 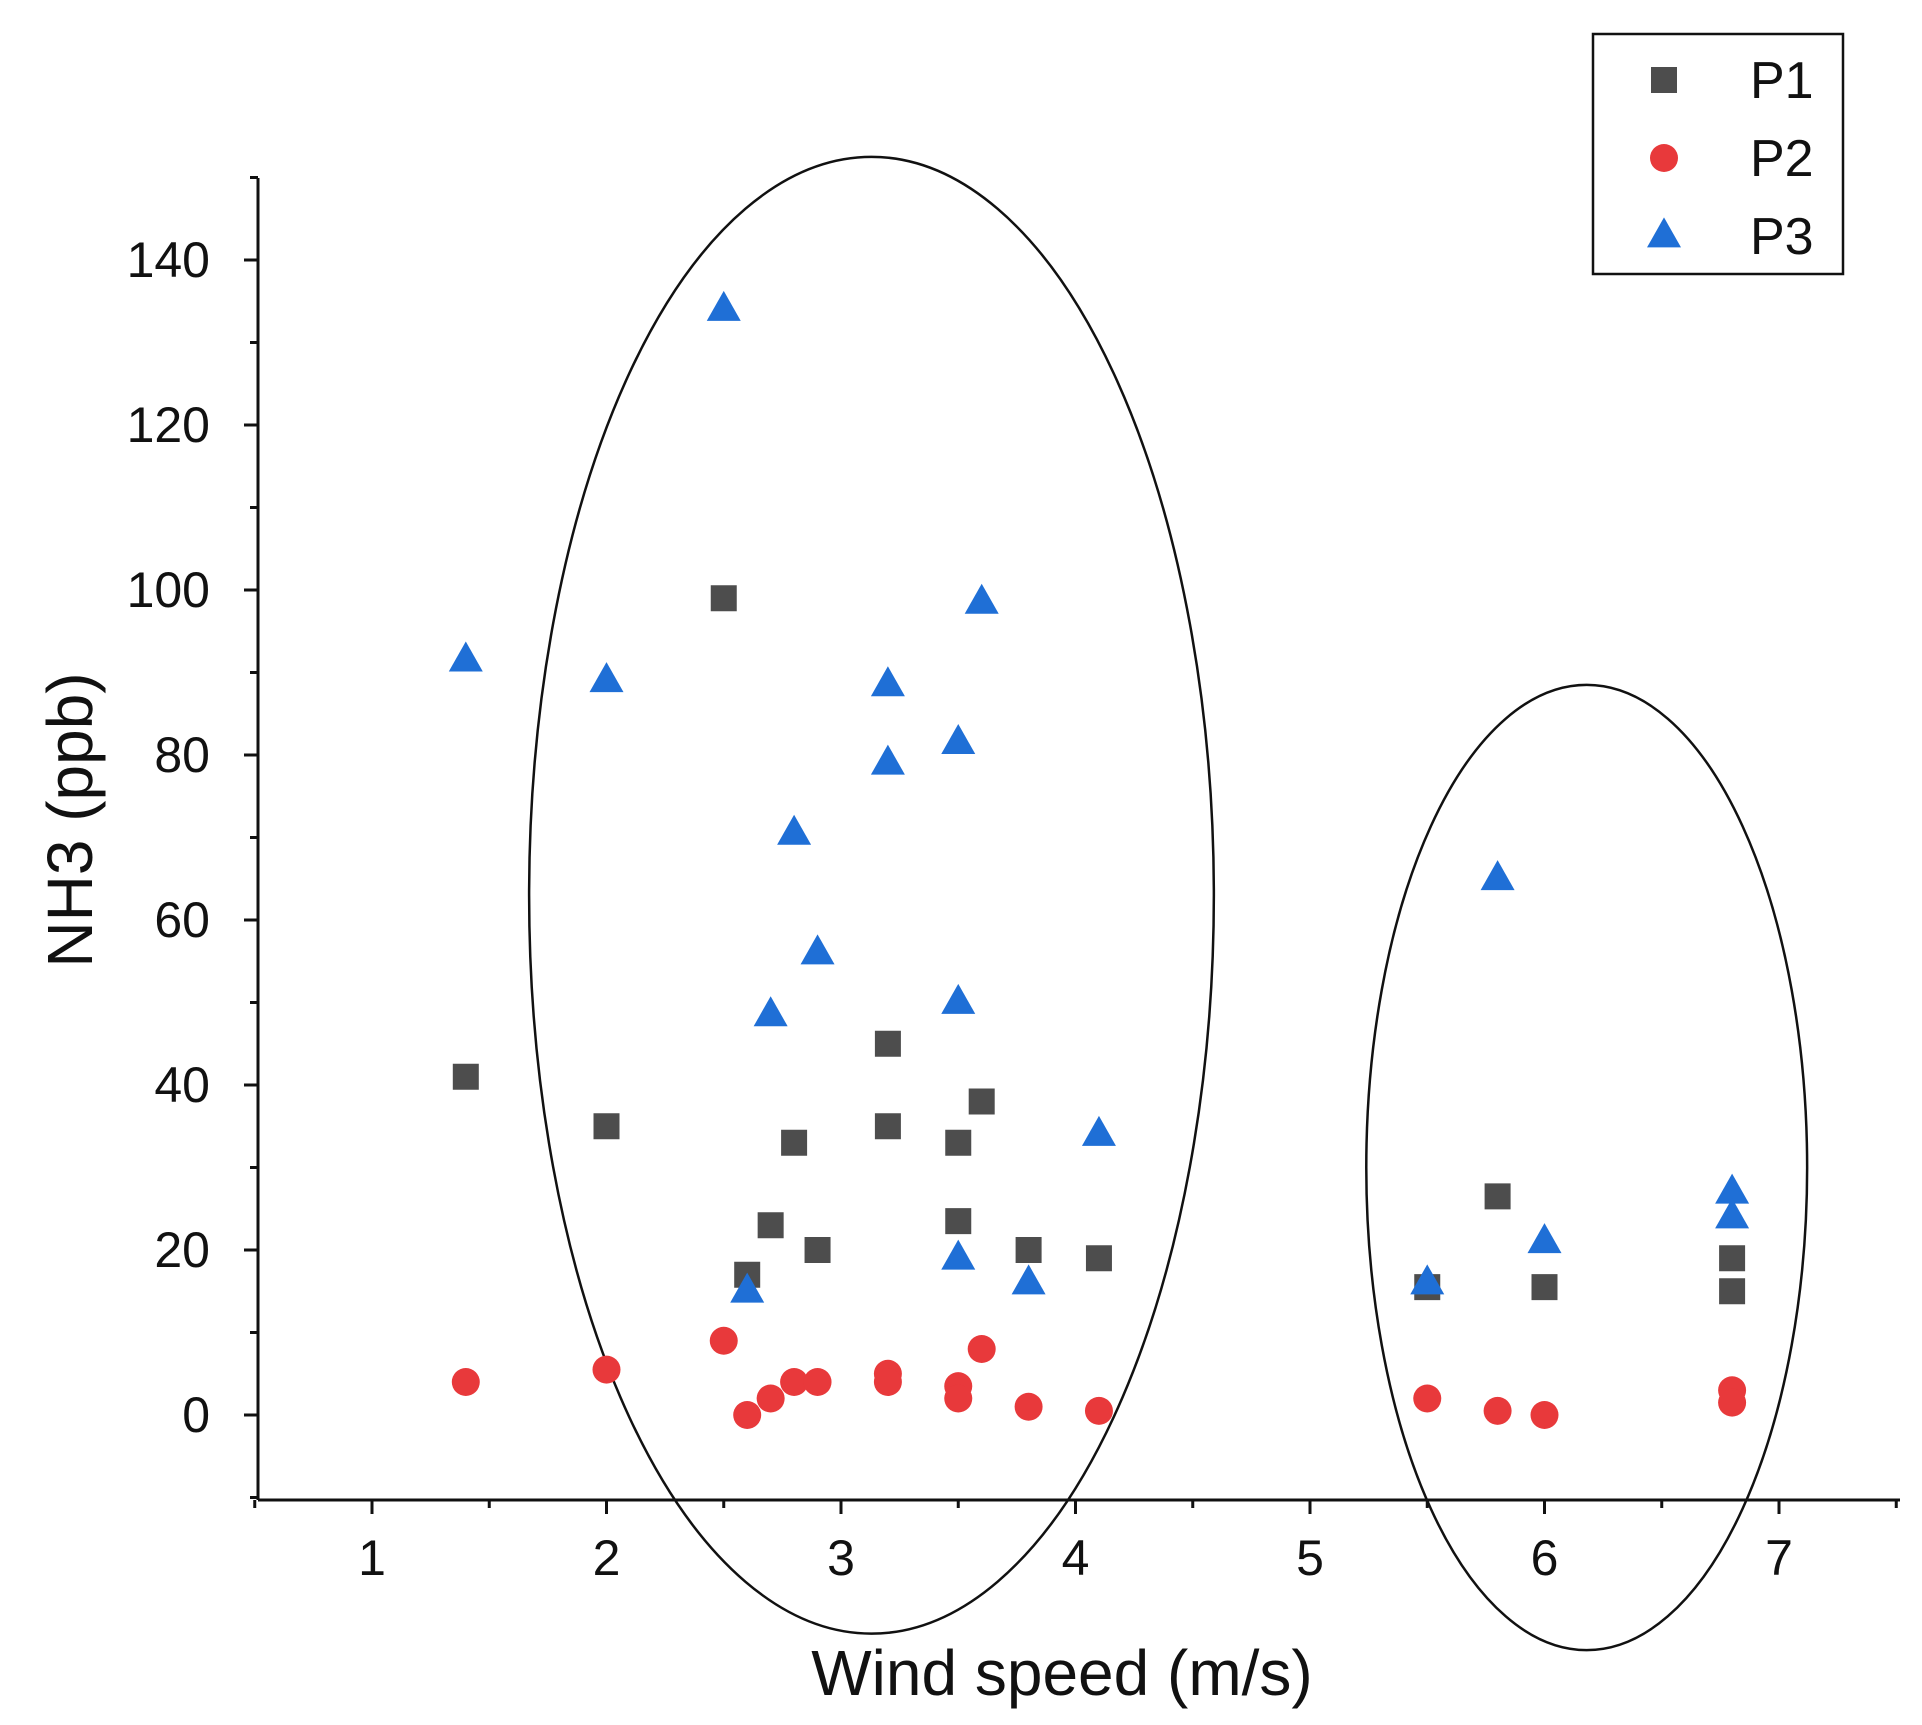 I want to click on series-p2, so click(x=1099, y=1377).